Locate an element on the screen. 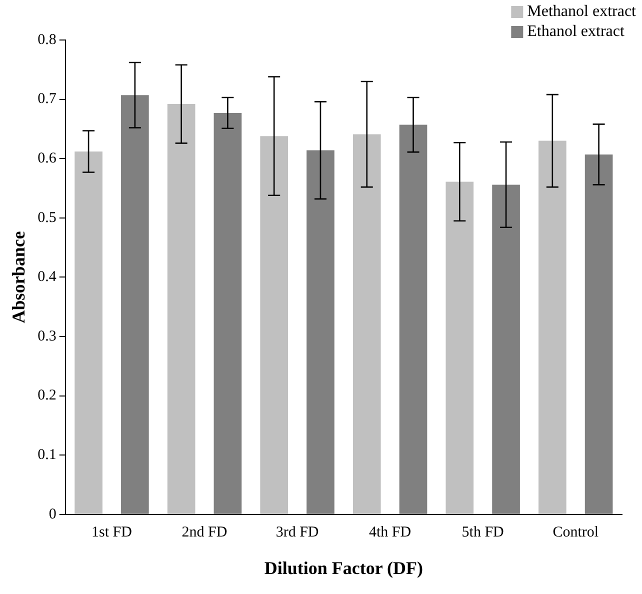 The height and width of the screenshot is (594, 642). x-tick-label: 5th FD is located at coordinates (483, 532).